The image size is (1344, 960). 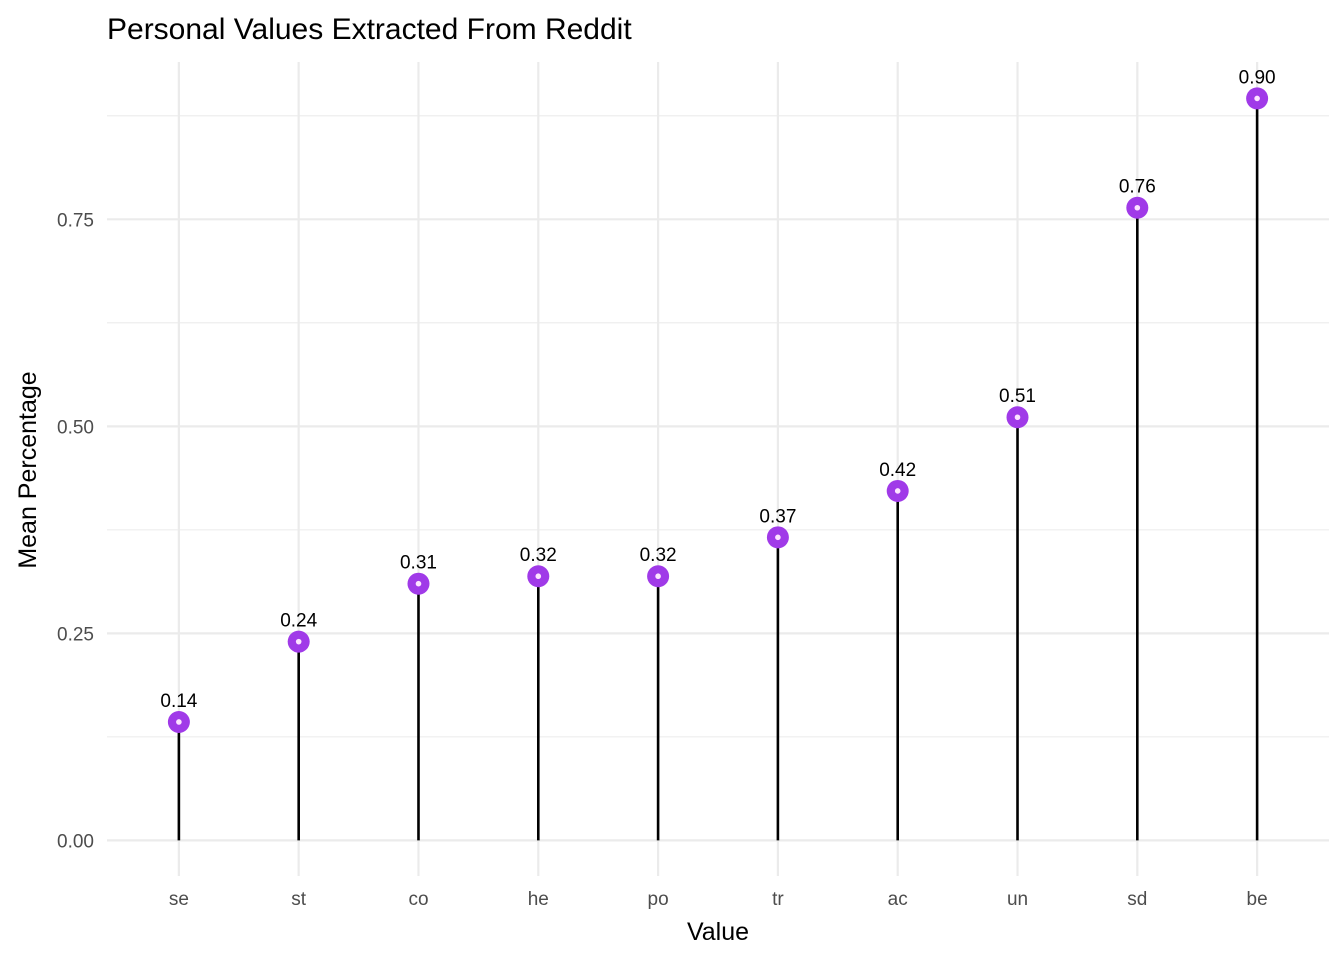 I want to click on x-tick-label: se, so click(x=179, y=899).